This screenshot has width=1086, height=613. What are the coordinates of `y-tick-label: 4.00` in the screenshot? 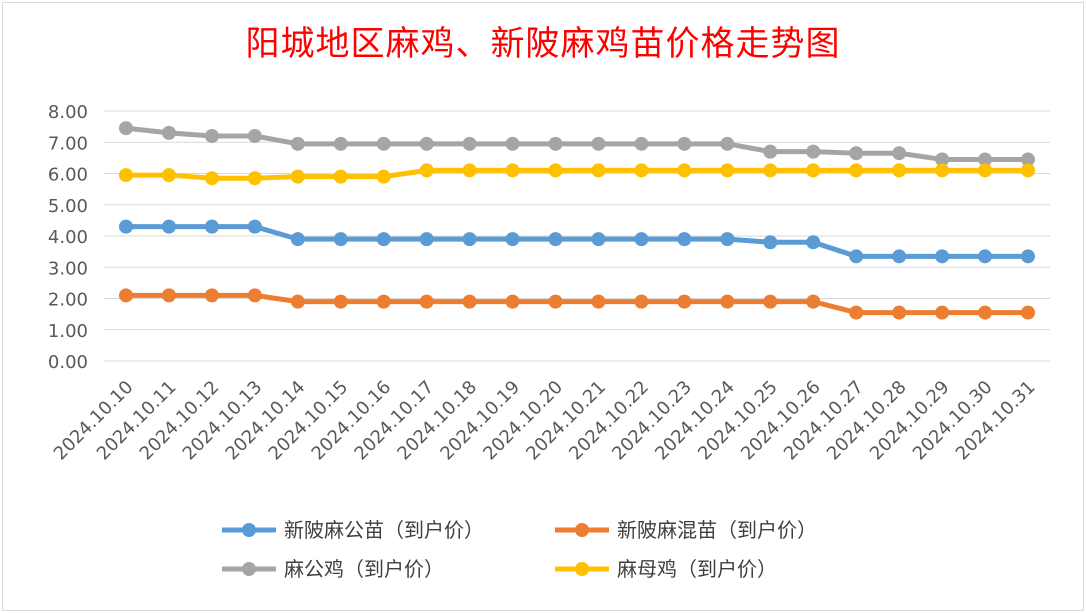 It's located at (68, 237).